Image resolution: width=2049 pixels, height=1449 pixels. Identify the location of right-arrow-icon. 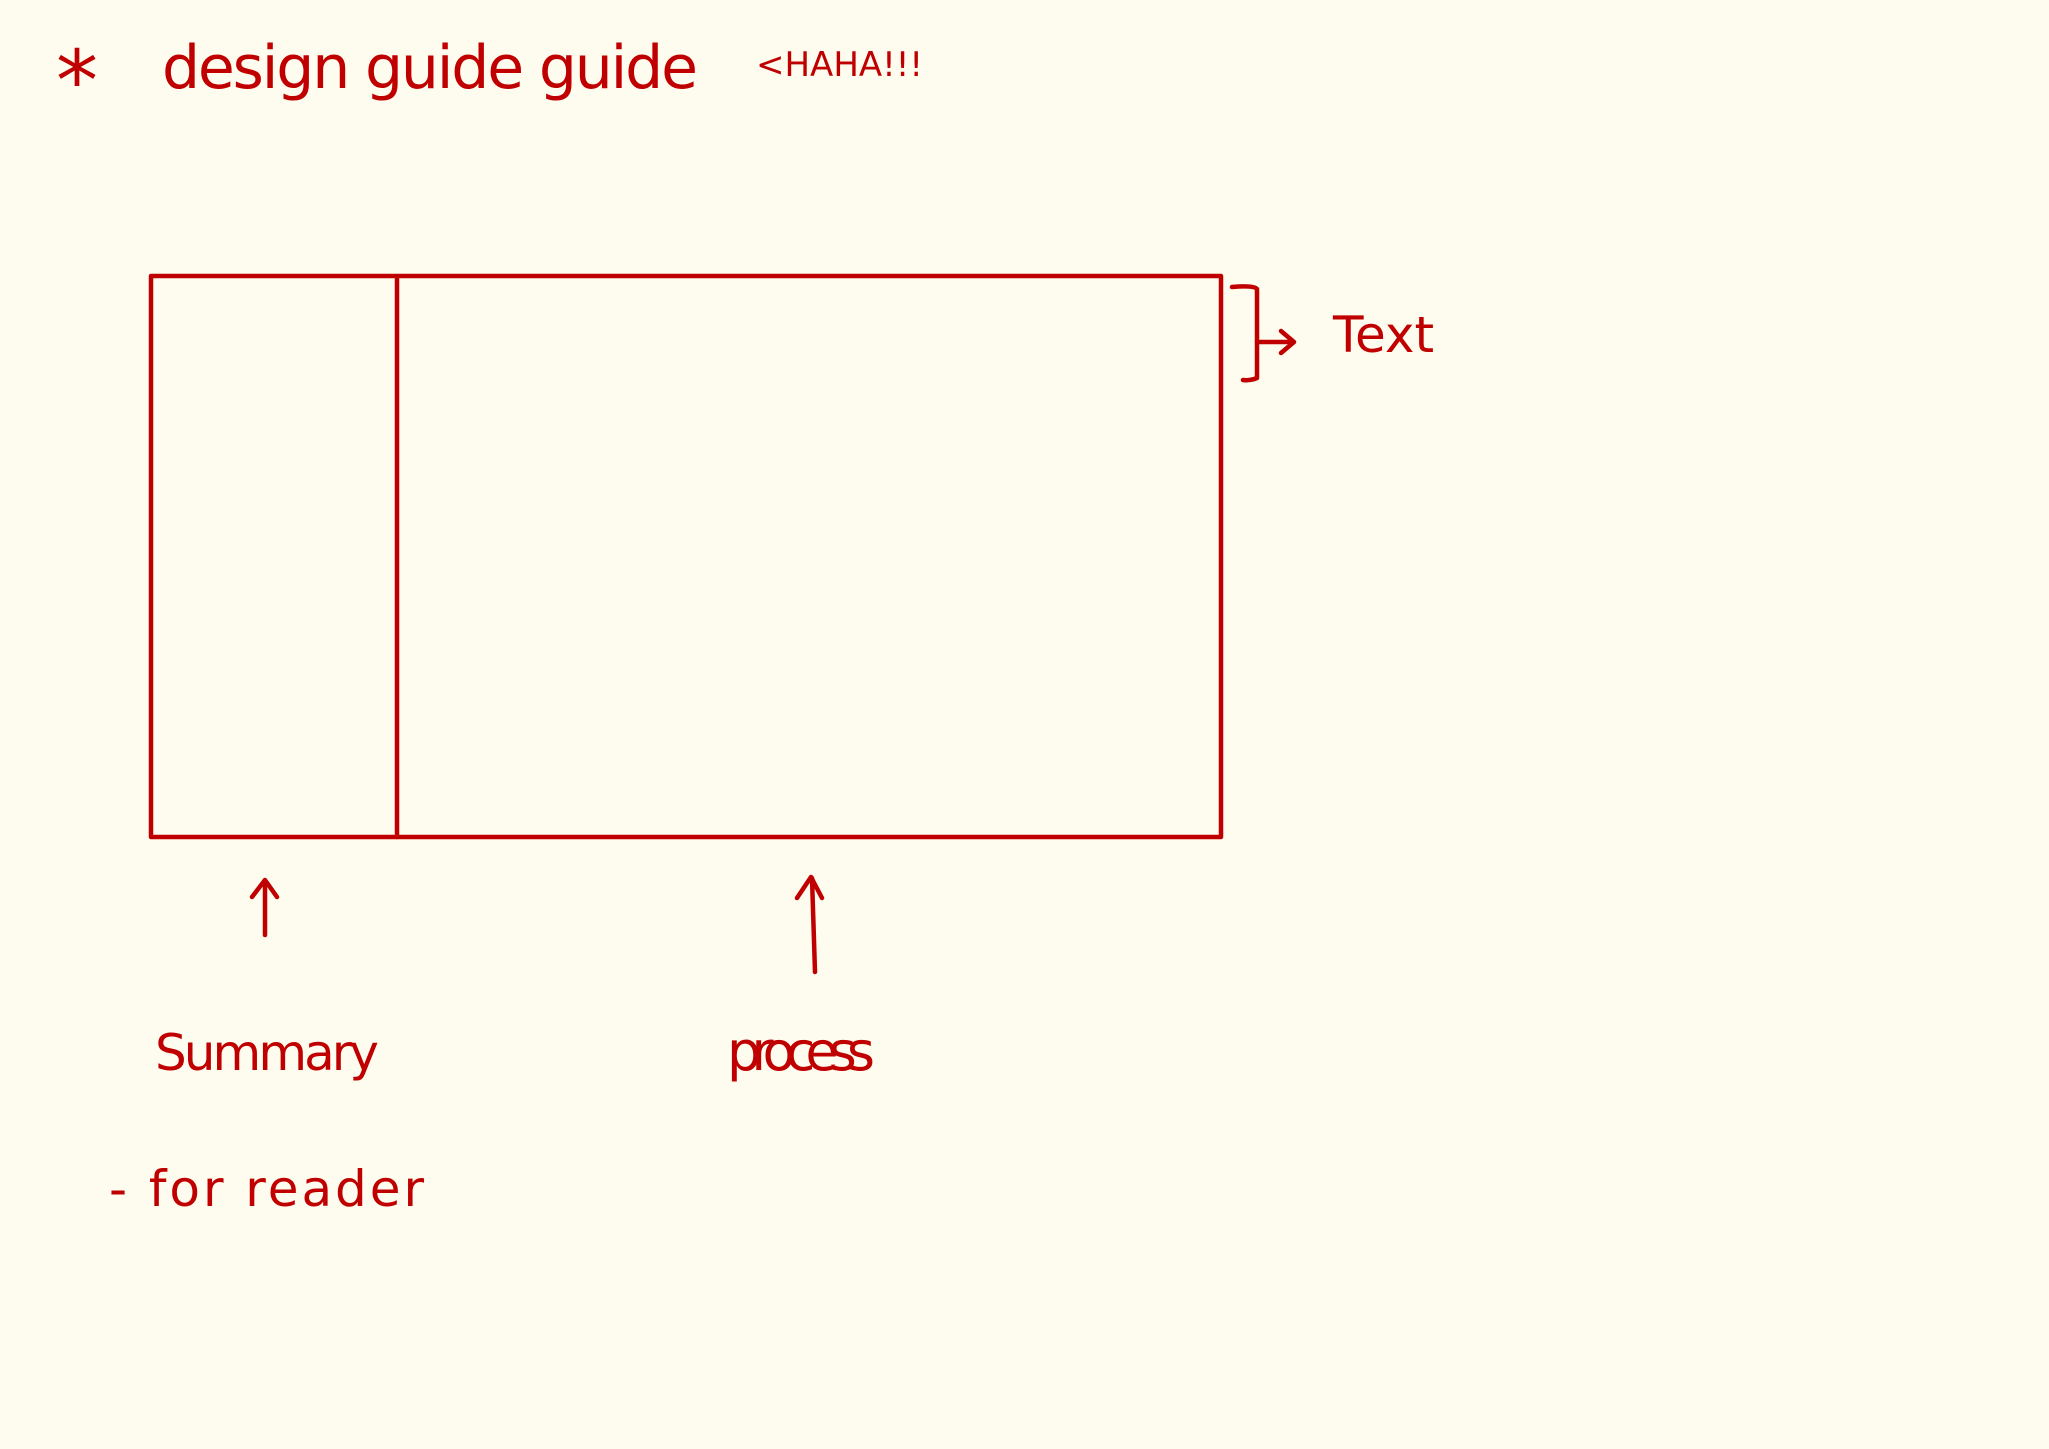
(1275, 342).